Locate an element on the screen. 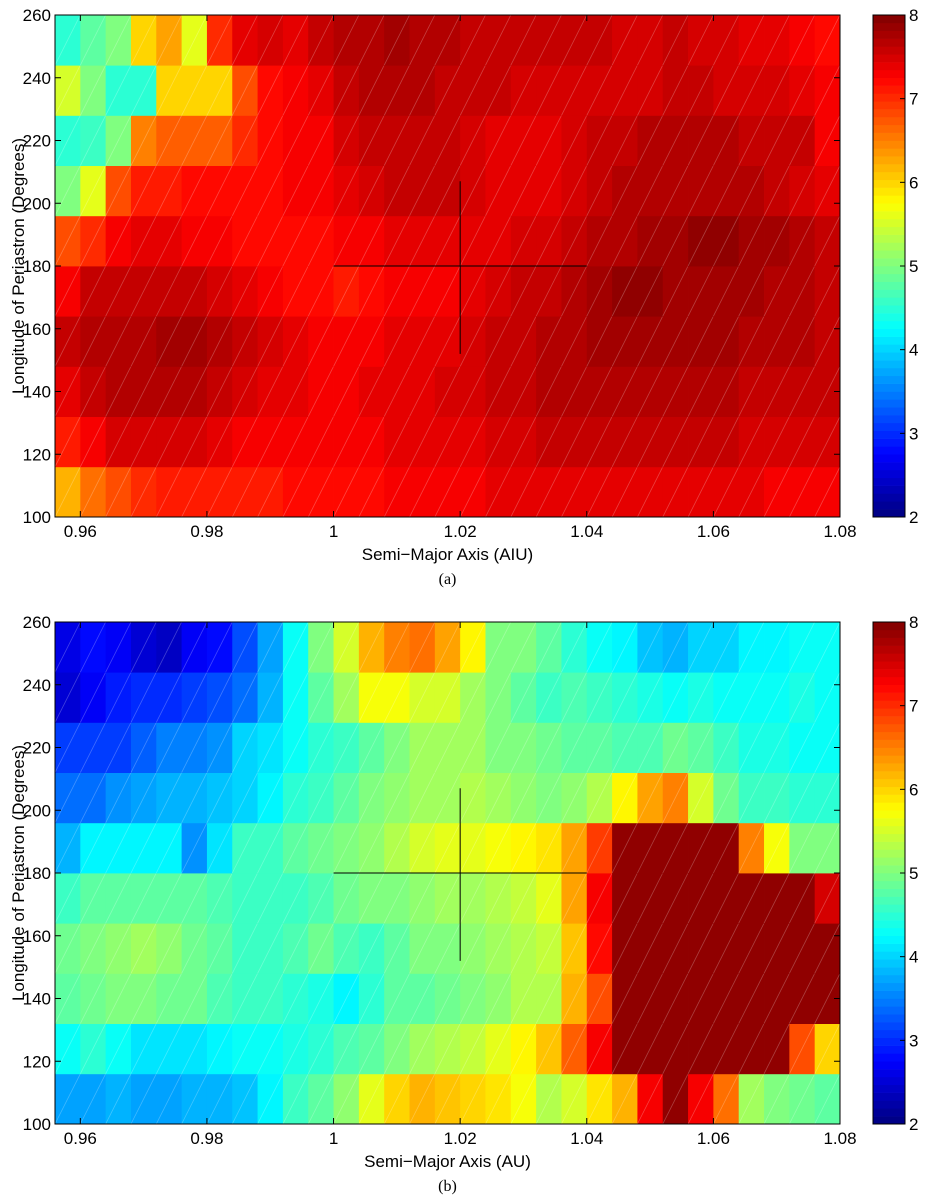 The height and width of the screenshot is (1197, 930). y-tick-label: 140 is located at coordinates (37, 999).